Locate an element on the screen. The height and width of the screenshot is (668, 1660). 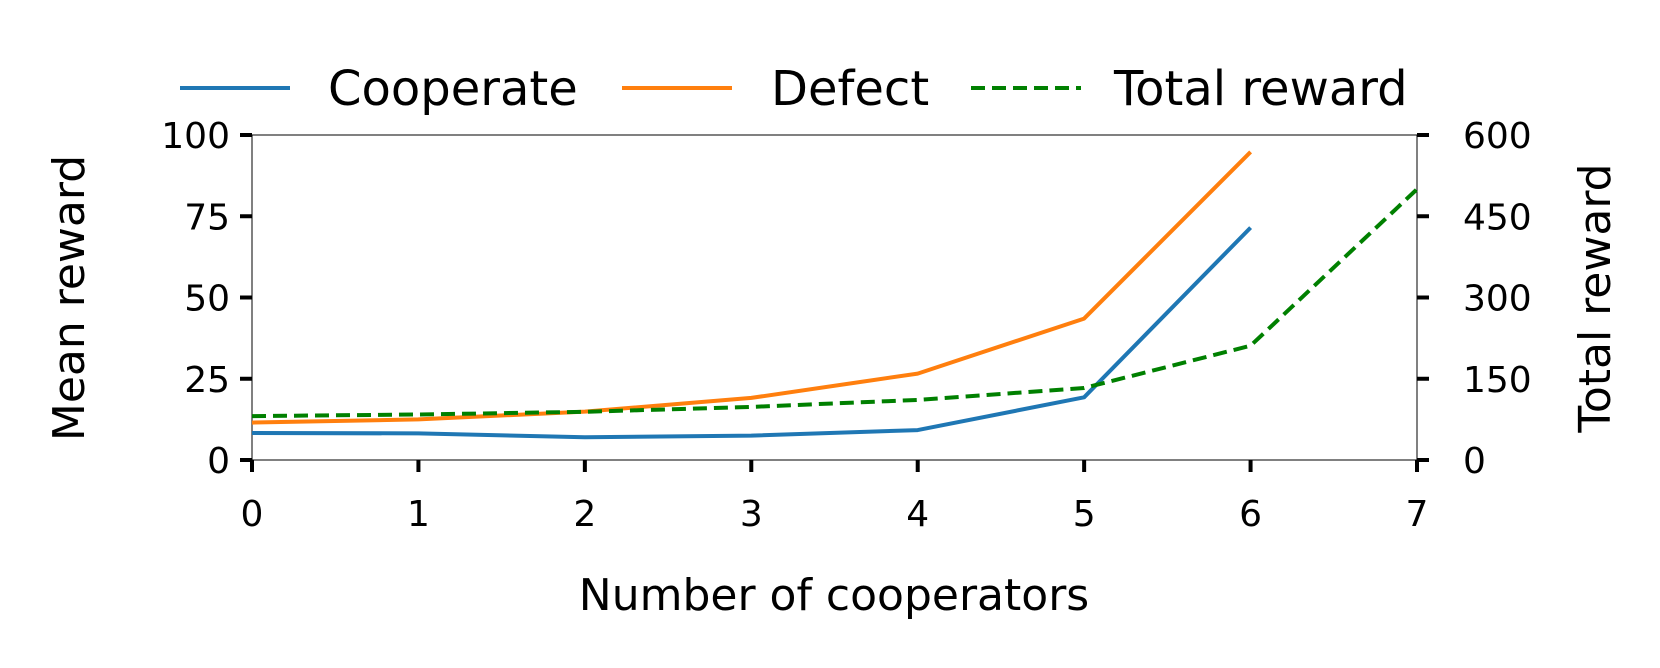
y2-tick-label: 0 is located at coordinates (1474, 461).